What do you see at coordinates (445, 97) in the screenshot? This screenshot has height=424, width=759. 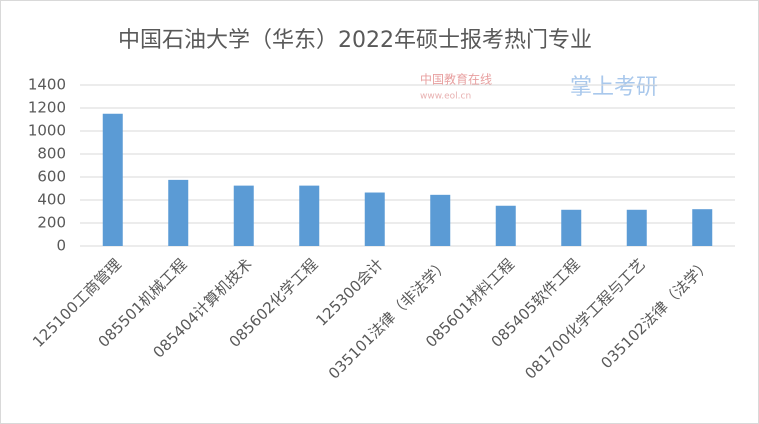 I see `watermark: www.eol.cn` at bounding box center [445, 97].